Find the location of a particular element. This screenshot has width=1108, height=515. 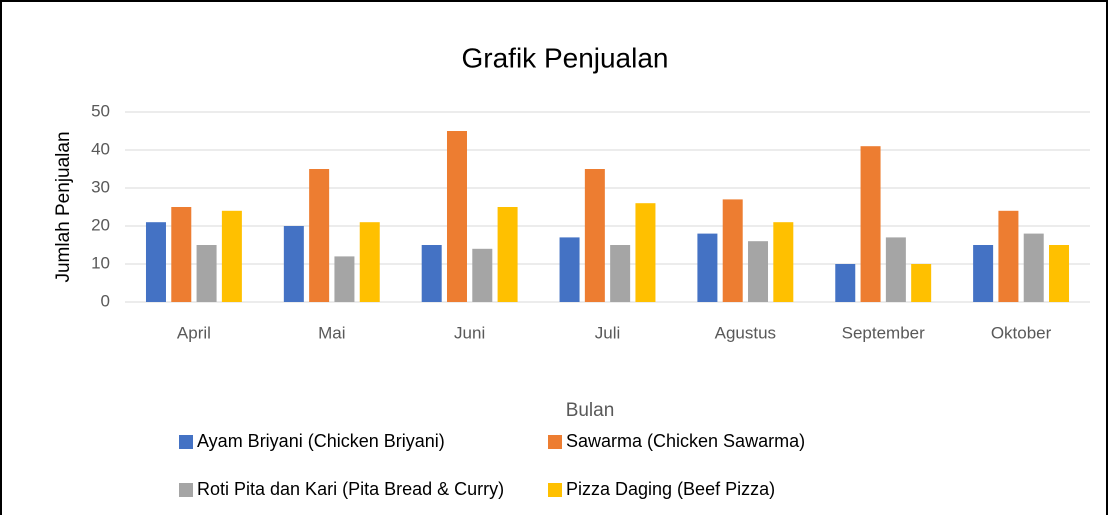

y-tick-label: 10 is located at coordinates (100, 262).